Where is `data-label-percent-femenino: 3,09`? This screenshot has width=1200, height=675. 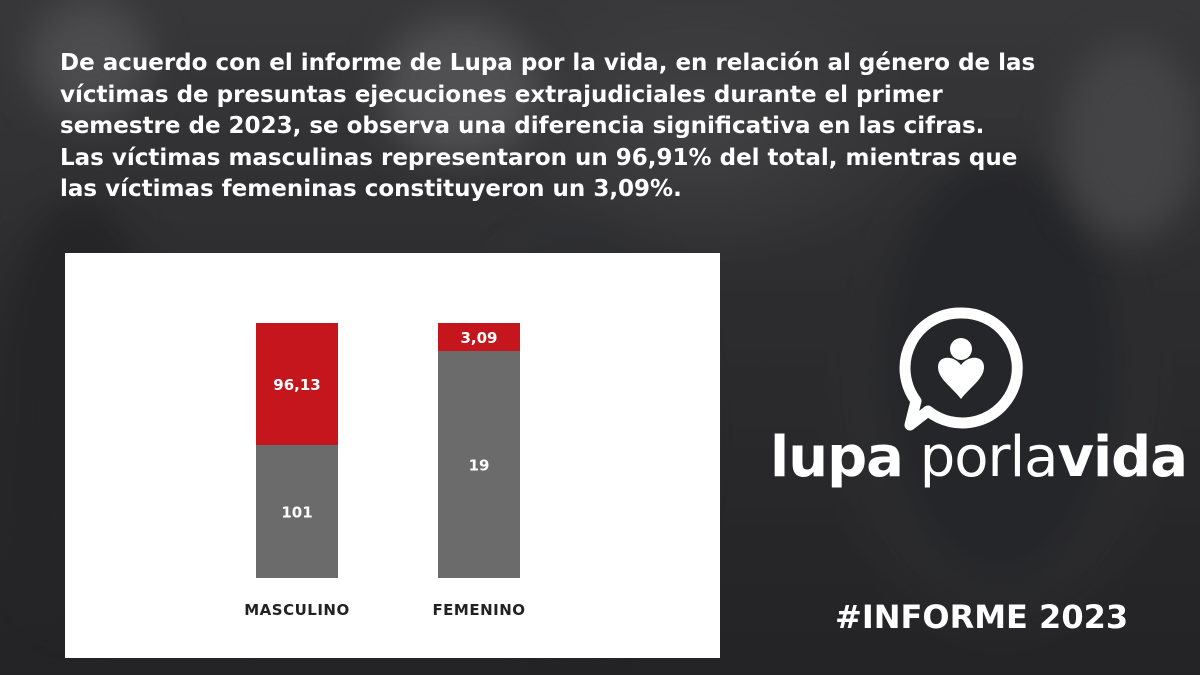
data-label-percent-femenino: 3,09 is located at coordinates (478, 338).